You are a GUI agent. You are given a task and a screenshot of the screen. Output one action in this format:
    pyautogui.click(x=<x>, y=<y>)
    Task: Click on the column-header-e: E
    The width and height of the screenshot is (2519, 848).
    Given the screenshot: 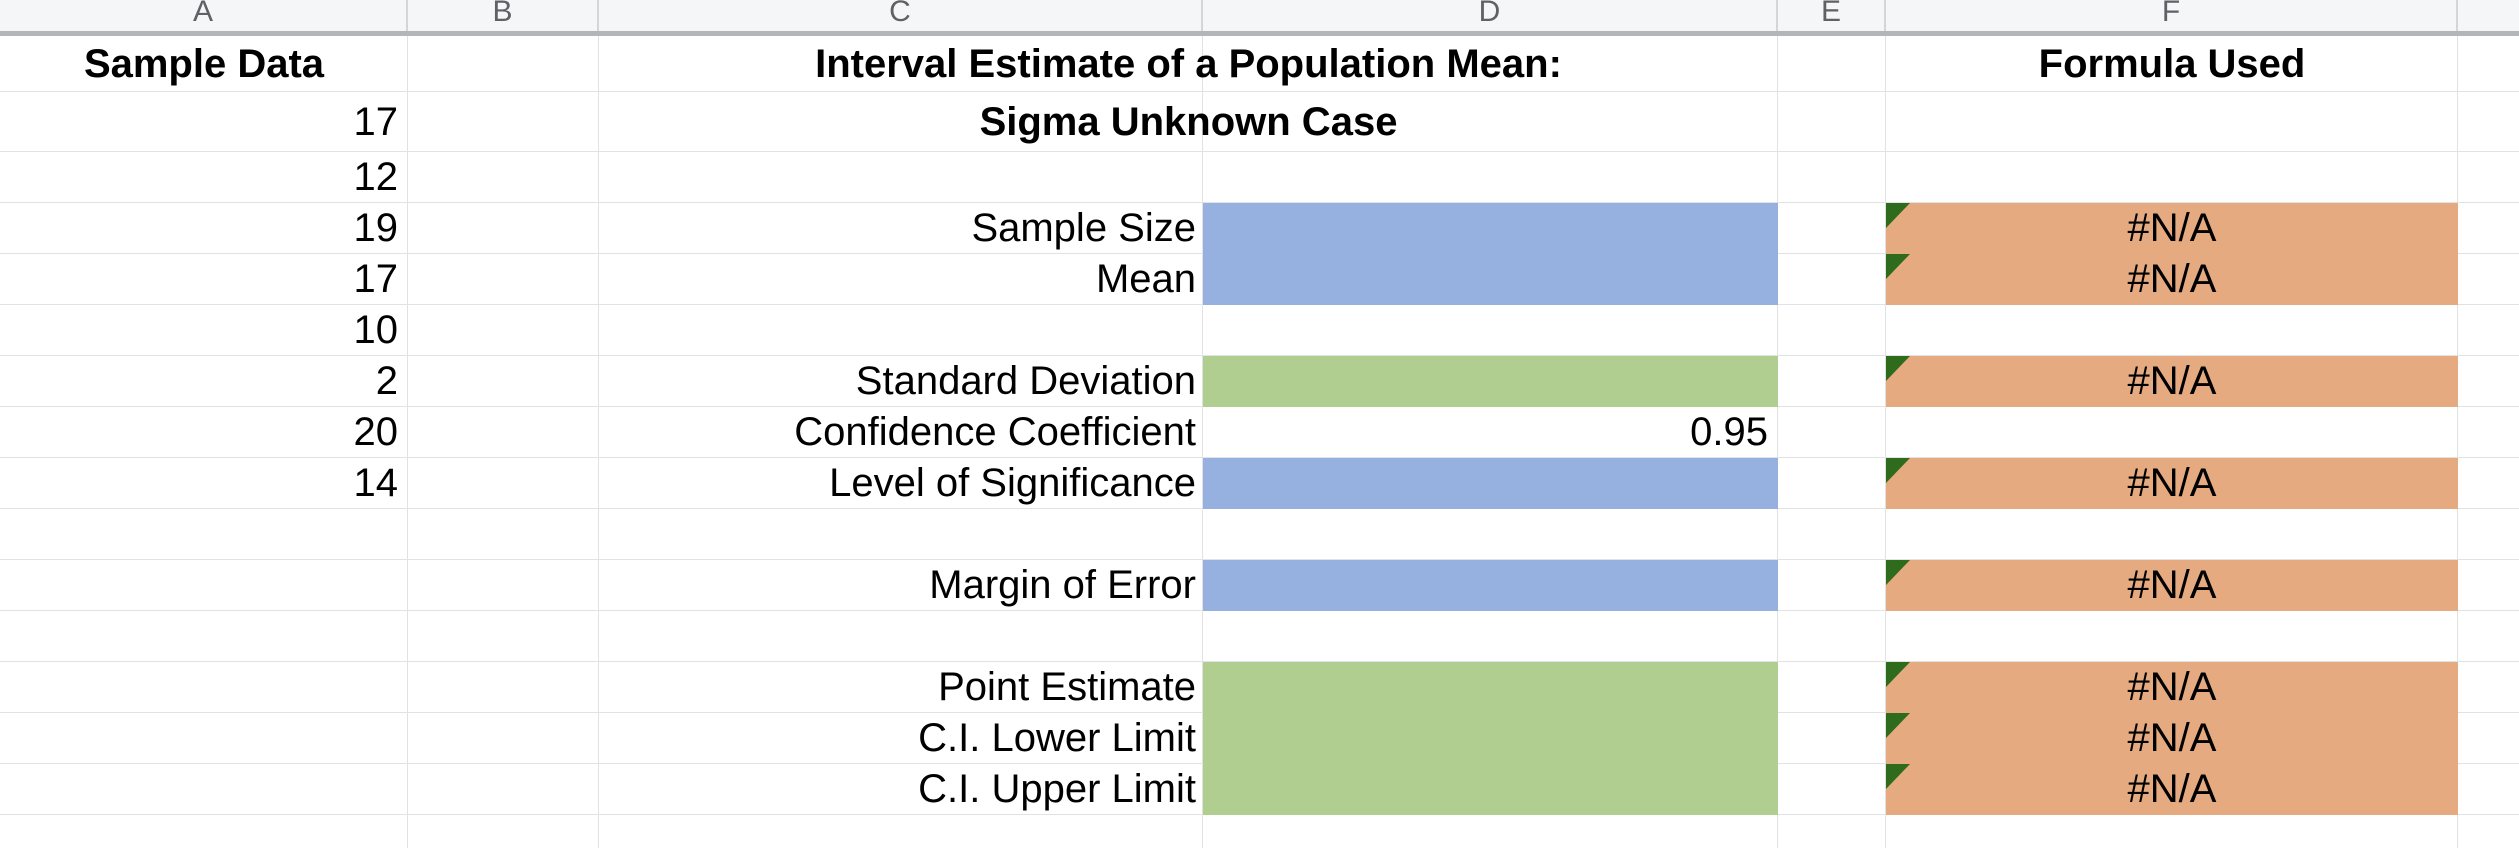 What is the action you would take?
    pyautogui.click(x=1832, y=15)
    